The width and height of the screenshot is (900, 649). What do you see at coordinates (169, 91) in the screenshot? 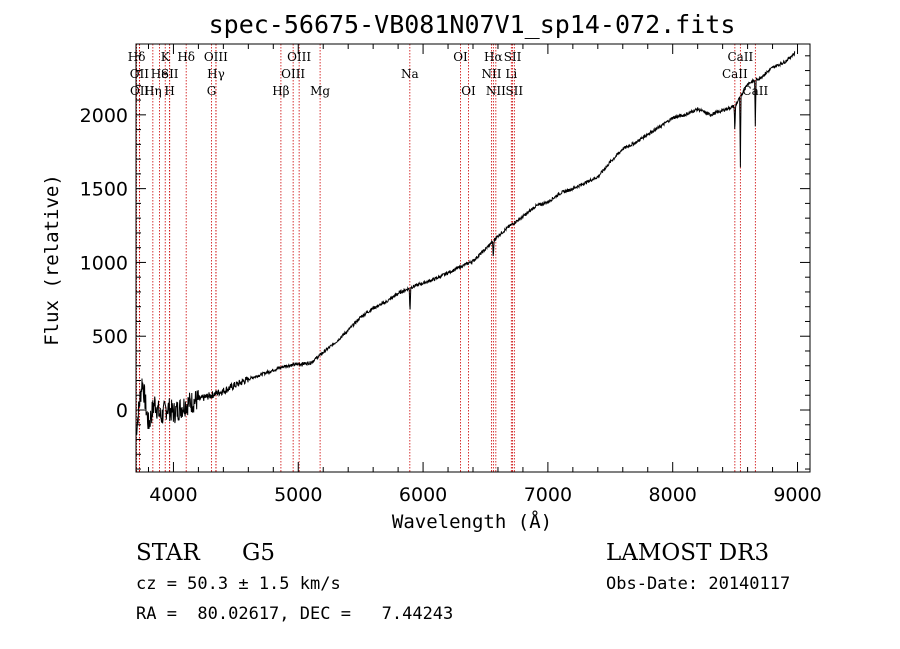
I see `line-label-7: H` at bounding box center [169, 91].